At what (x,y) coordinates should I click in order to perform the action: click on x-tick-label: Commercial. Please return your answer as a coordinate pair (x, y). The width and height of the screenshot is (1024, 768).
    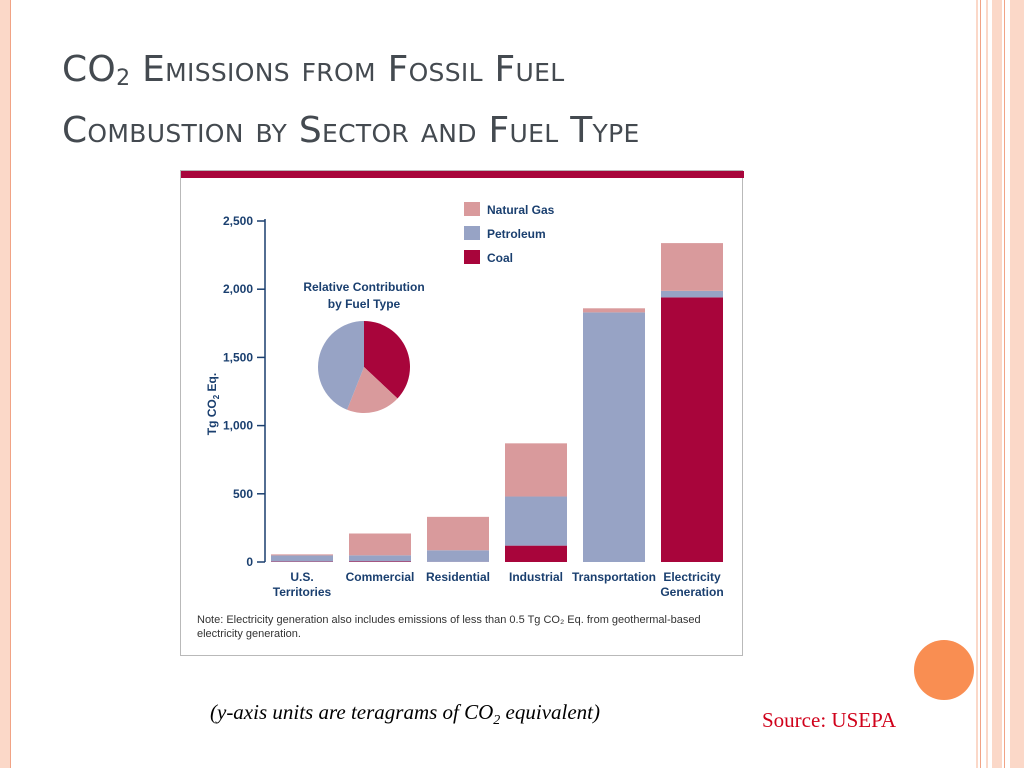
    Looking at the image, I should click on (380, 577).